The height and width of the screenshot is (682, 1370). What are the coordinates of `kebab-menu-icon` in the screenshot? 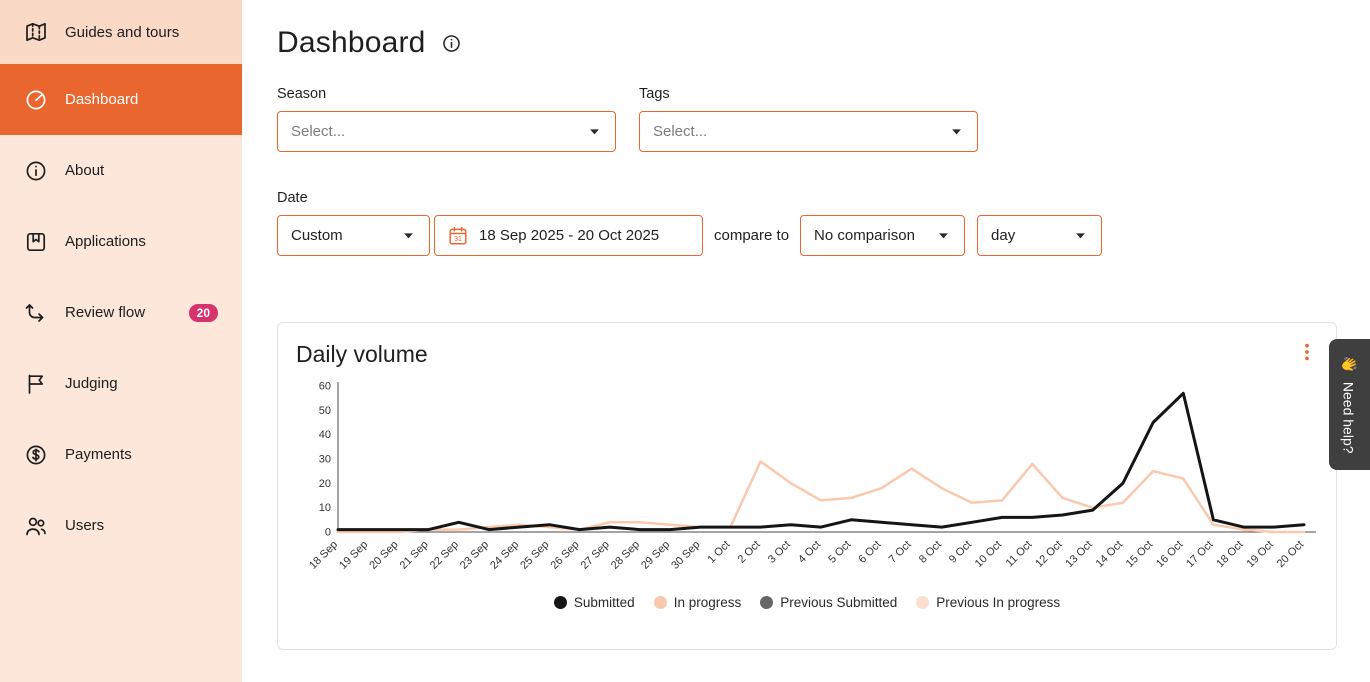 It's located at (1307, 352).